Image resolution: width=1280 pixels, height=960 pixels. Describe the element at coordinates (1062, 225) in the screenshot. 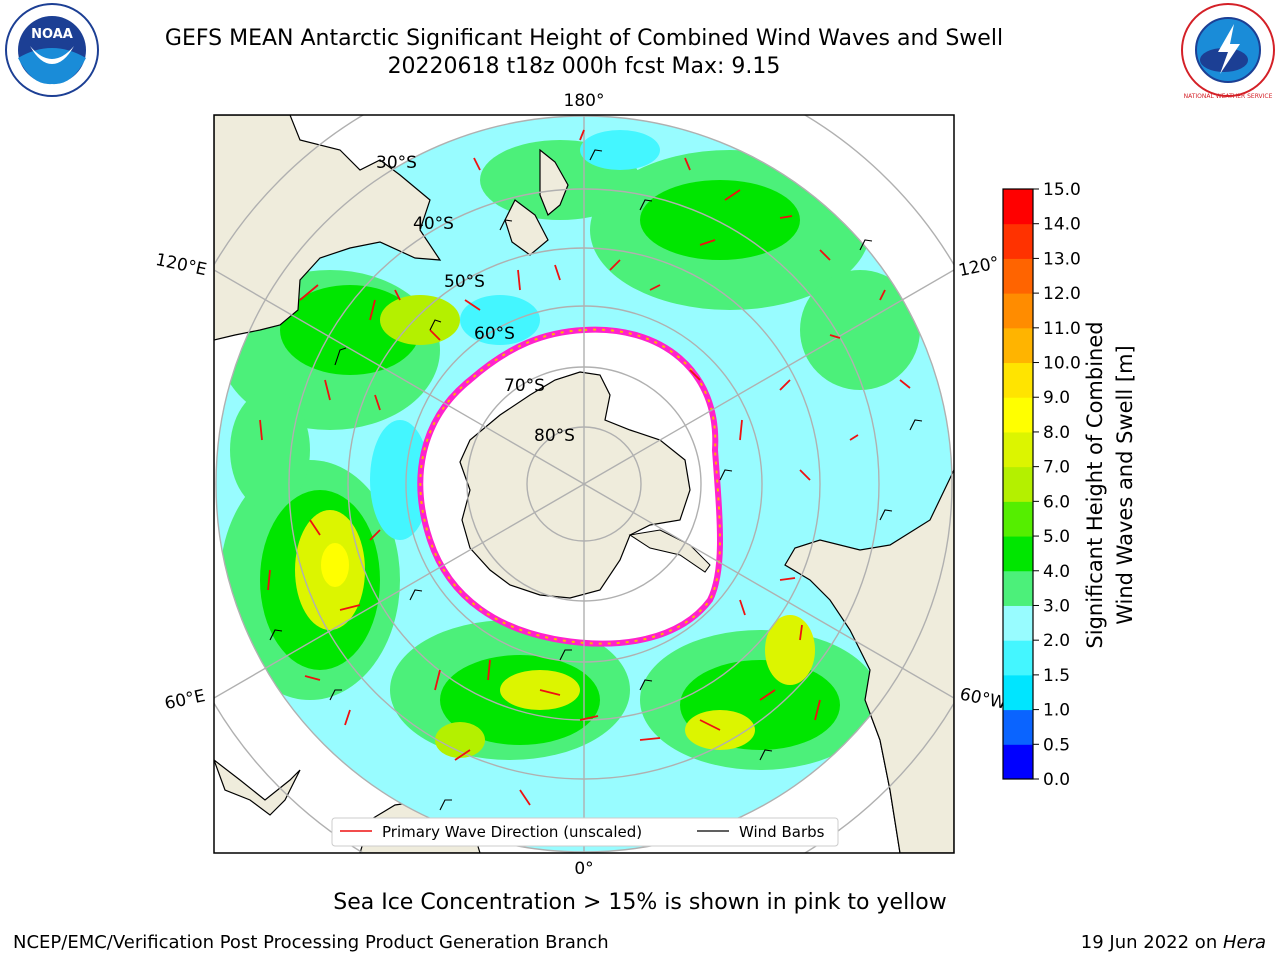

I see `colorbar-tick-label: 14.0` at that location.